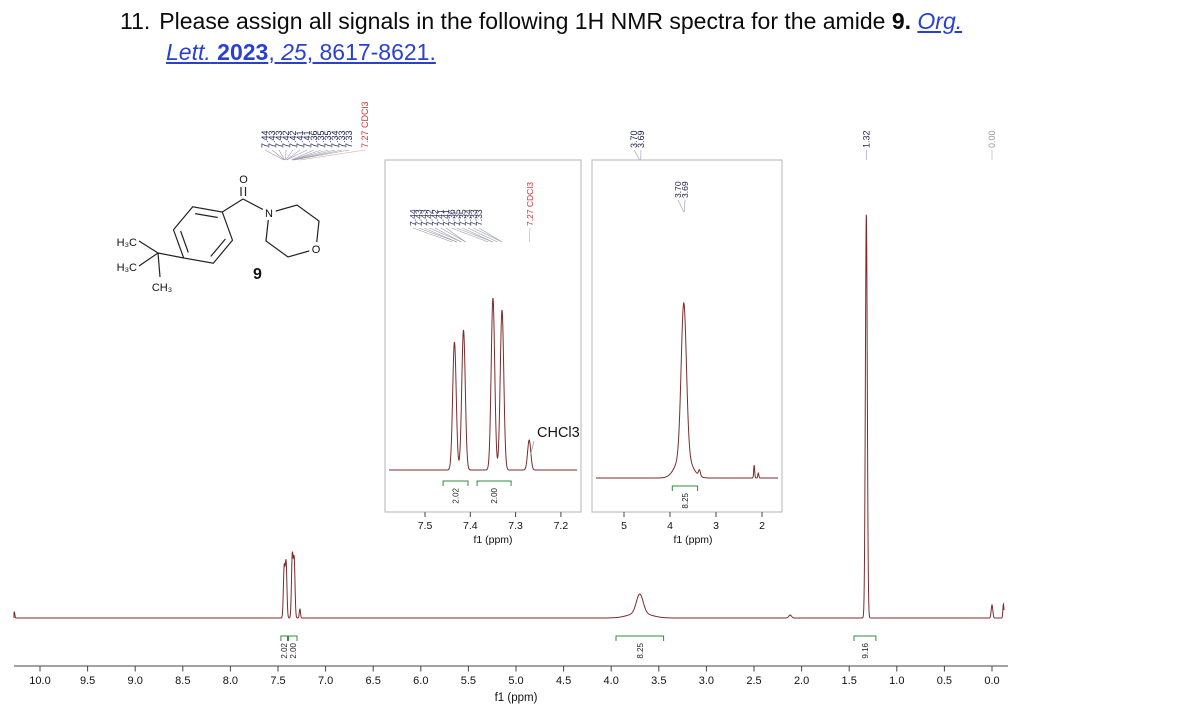 This screenshot has width=1186, height=714. Describe the element at coordinates (940, 21) in the screenshot. I see `citation-link-start: Org.` at that location.